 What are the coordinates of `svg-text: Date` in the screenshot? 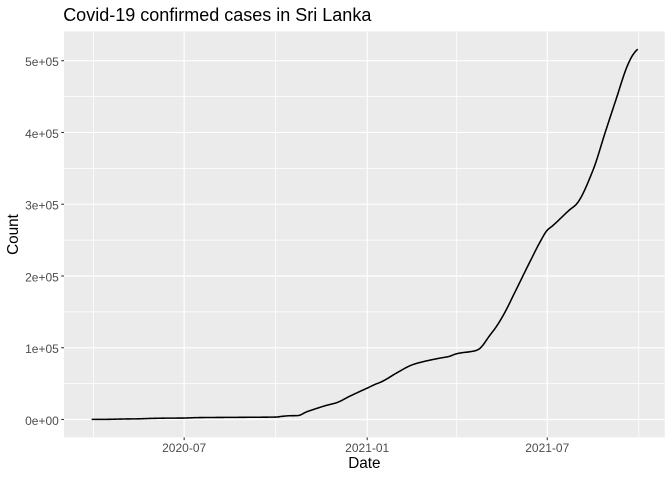 It's located at (364, 463).